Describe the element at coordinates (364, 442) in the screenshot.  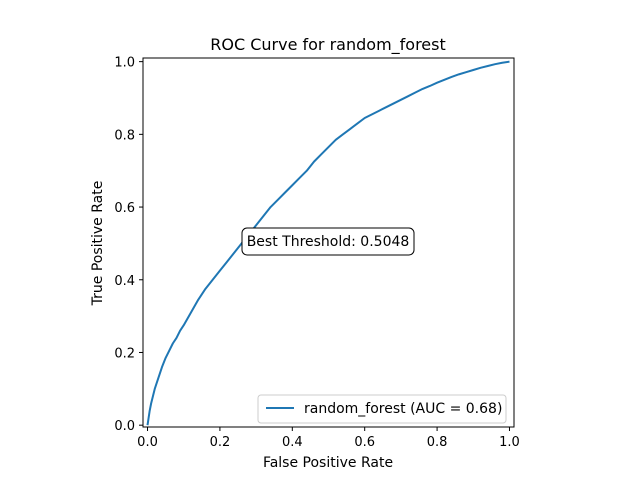
I see `x-tick-label: 0.6` at that location.